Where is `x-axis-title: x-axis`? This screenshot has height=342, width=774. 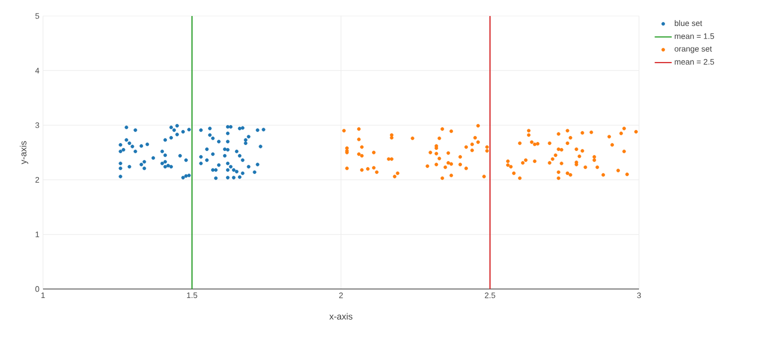
x-axis-title: x-axis is located at coordinates (340, 316).